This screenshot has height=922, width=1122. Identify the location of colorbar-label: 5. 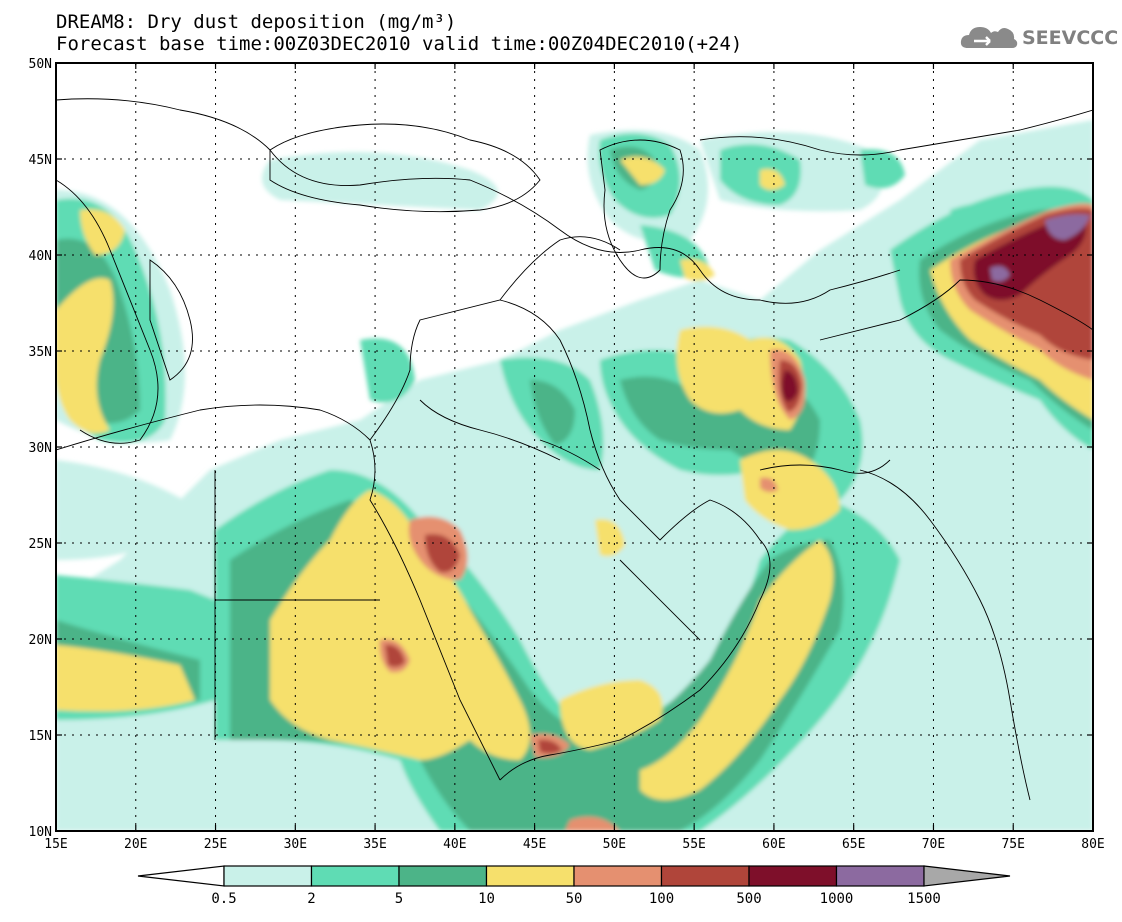
(399, 899).